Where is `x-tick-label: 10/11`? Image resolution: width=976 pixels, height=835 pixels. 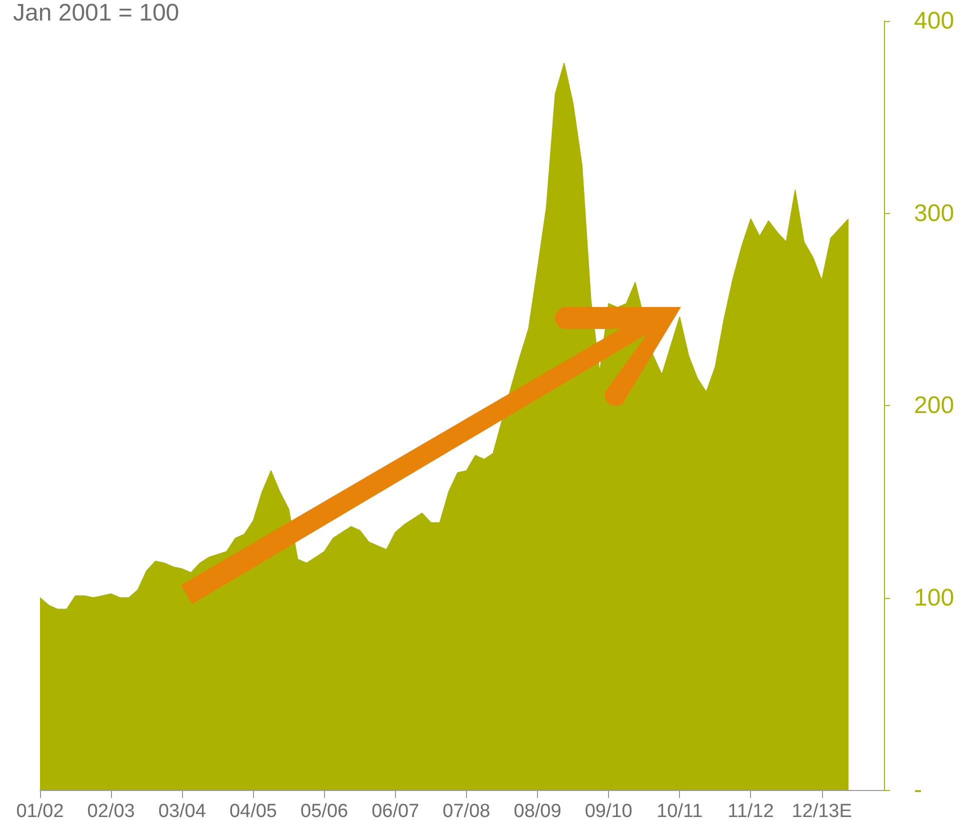 x-tick-label: 10/11 is located at coordinates (679, 811).